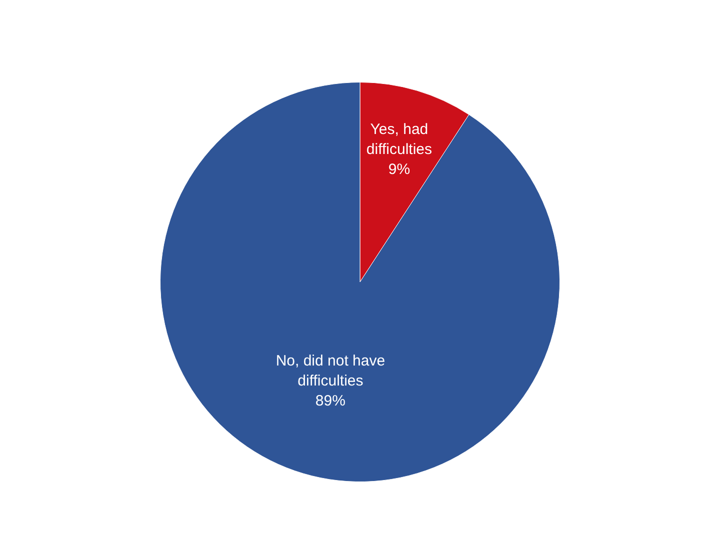 Image resolution: width=720 pixels, height=540 pixels. Describe the element at coordinates (330, 401) in the screenshot. I see `data-label: 89%` at that location.